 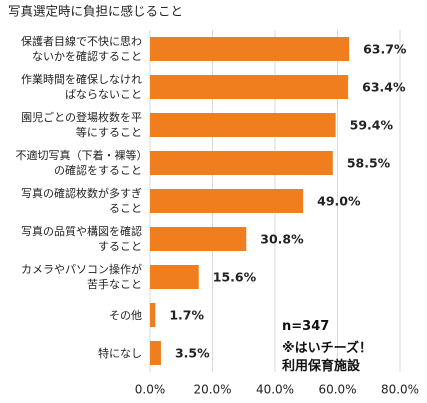 What do you see at coordinates (212, 390) in the screenshot?
I see `x-tick-label: 20.0%` at bounding box center [212, 390].